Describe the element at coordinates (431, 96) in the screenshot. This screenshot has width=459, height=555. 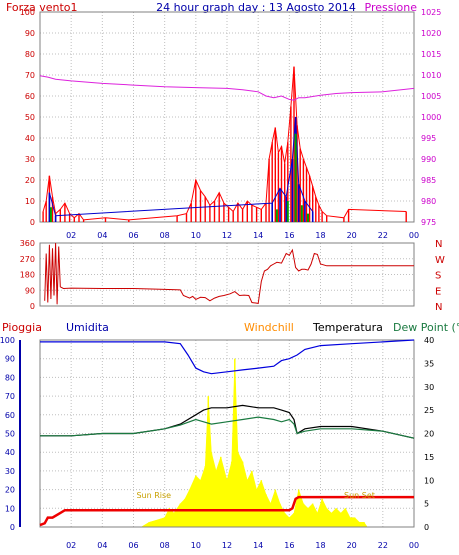
I see `pressure-tick-label: 1005` at that location.